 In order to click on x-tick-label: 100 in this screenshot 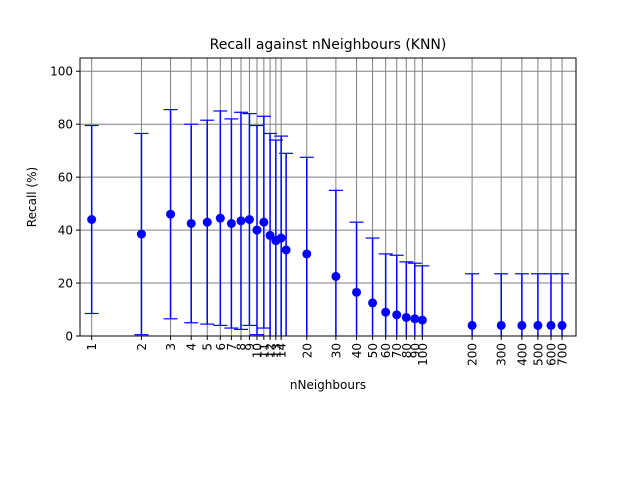, I will do `click(423, 354)`.